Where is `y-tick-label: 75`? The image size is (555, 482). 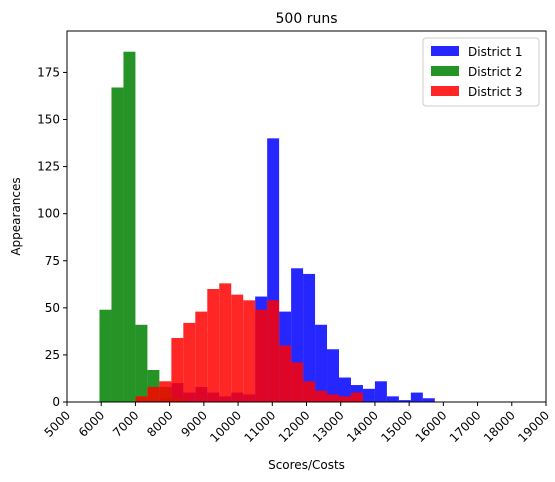 y-tick-label: 75 is located at coordinates (52, 261).